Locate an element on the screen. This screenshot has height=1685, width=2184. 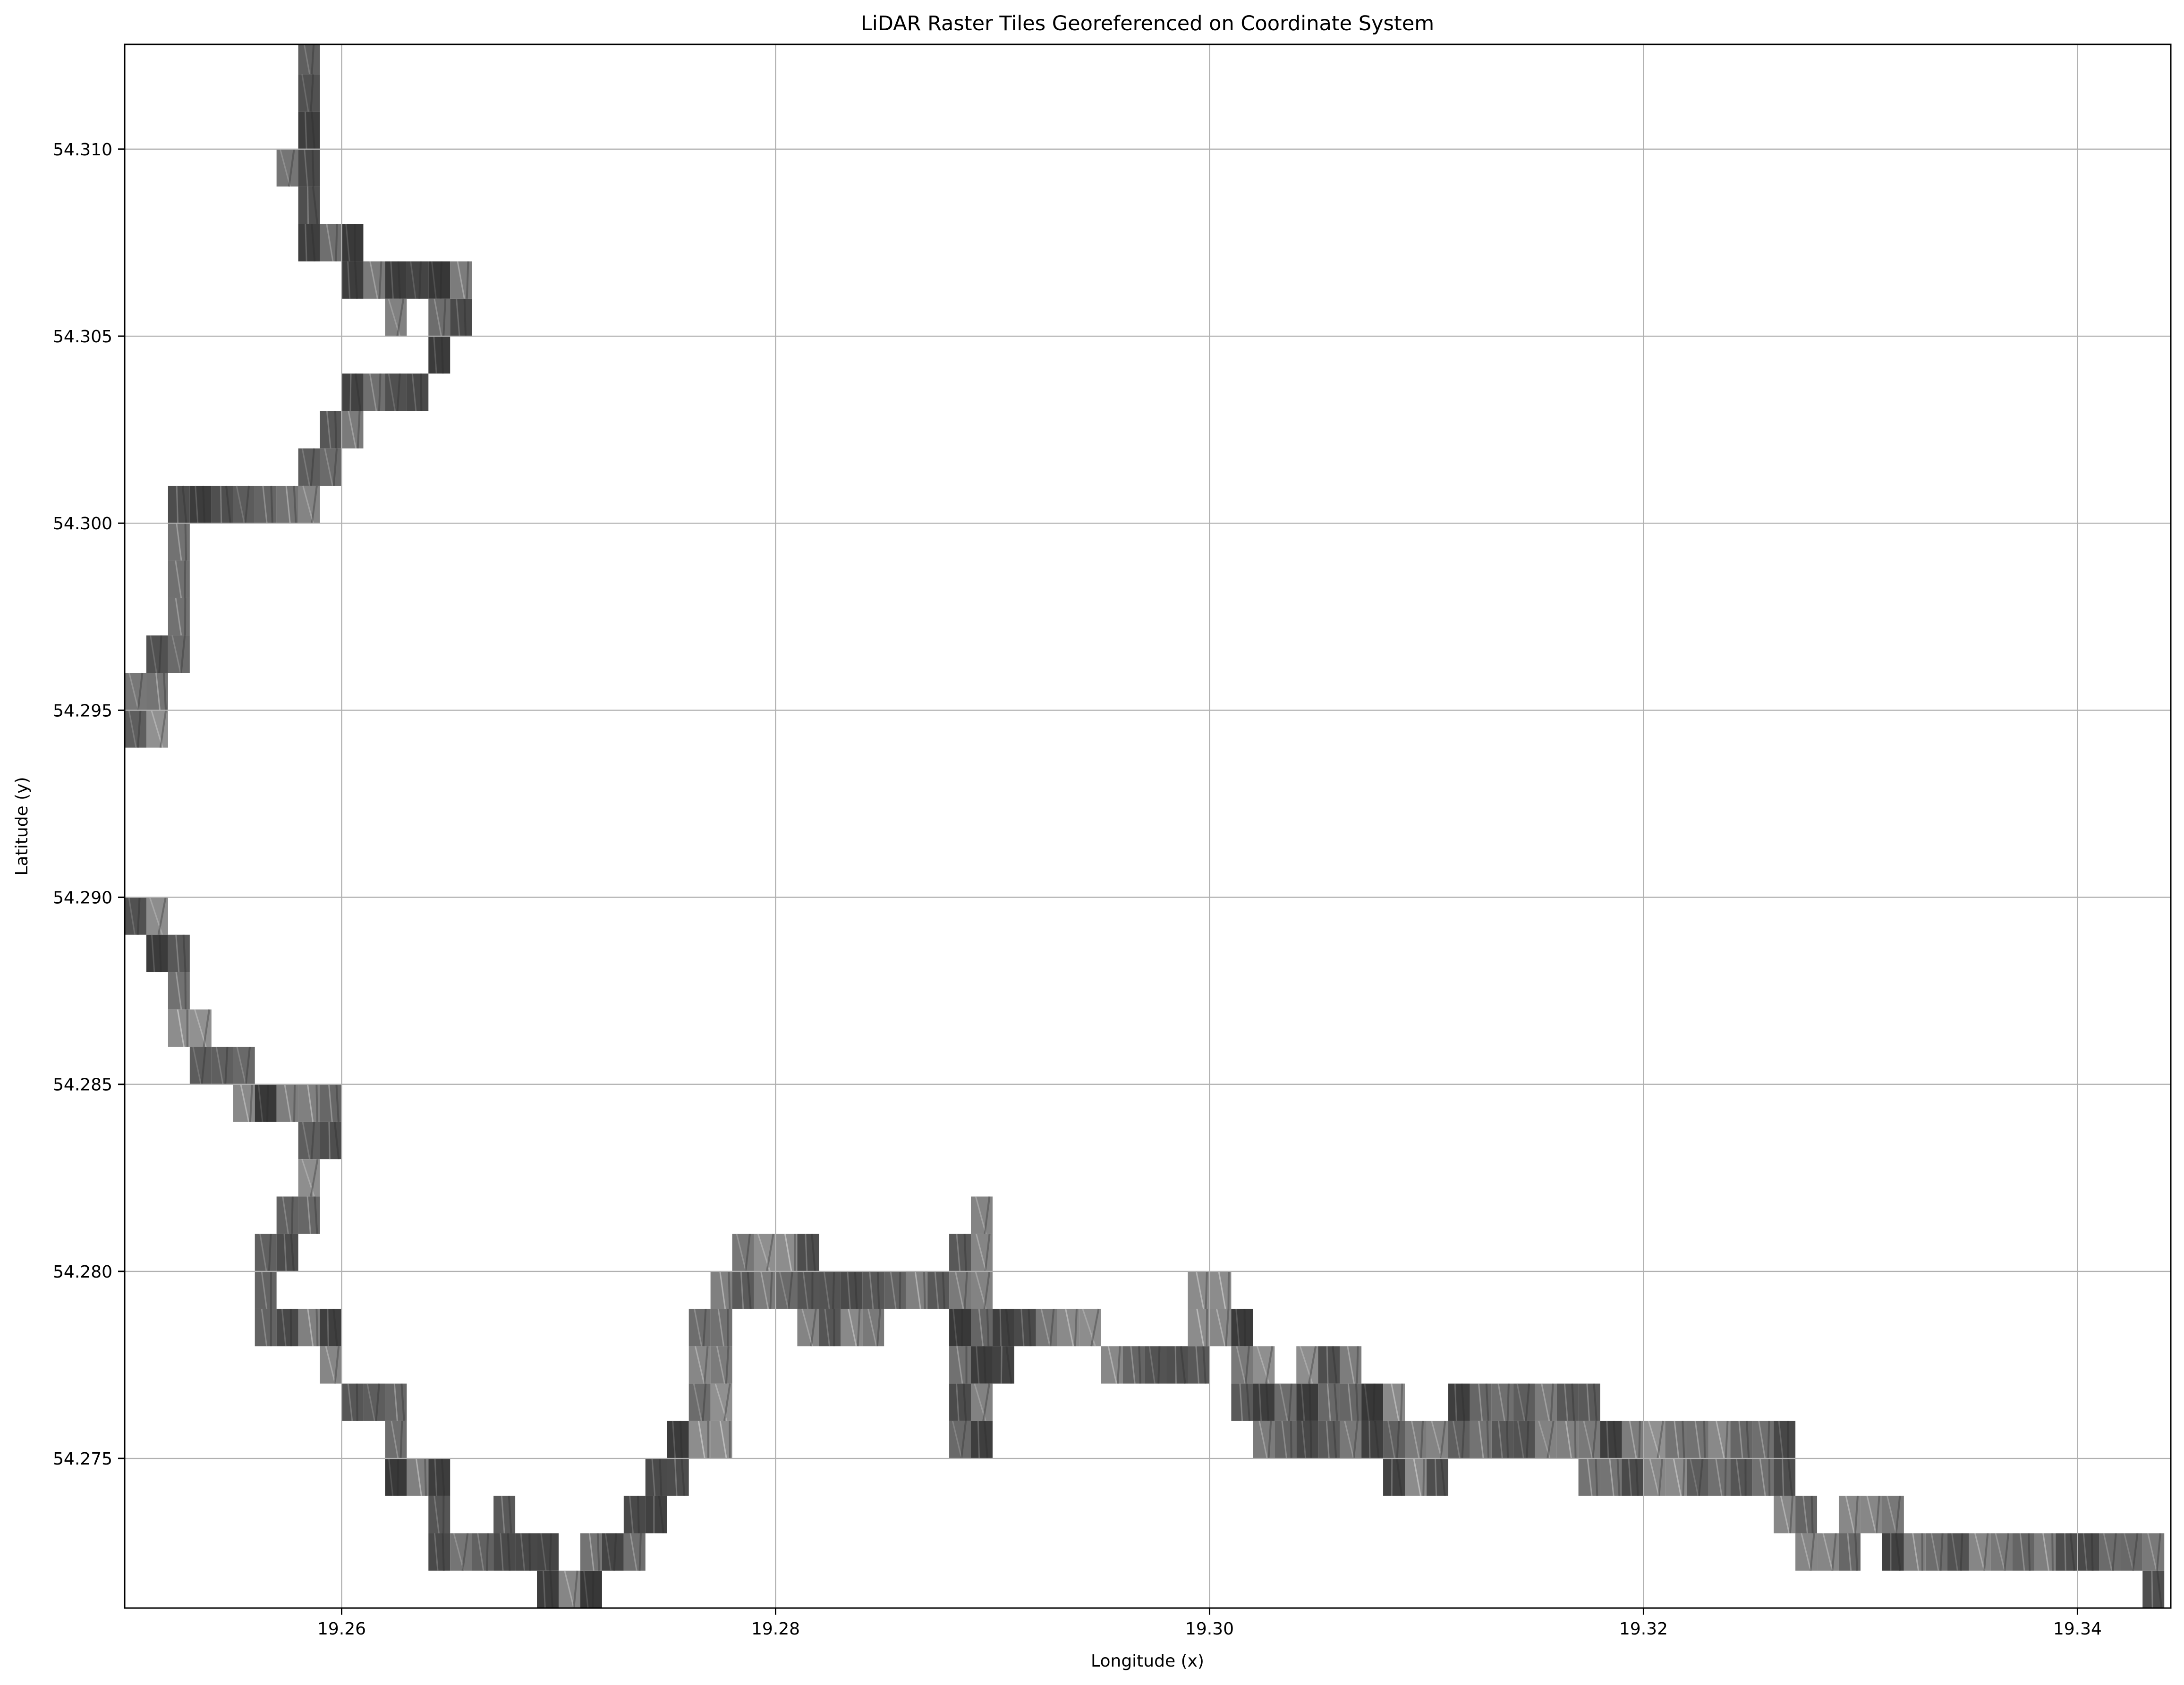
x-tick-label: 19.32 is located at coordinates (1644, 1629).